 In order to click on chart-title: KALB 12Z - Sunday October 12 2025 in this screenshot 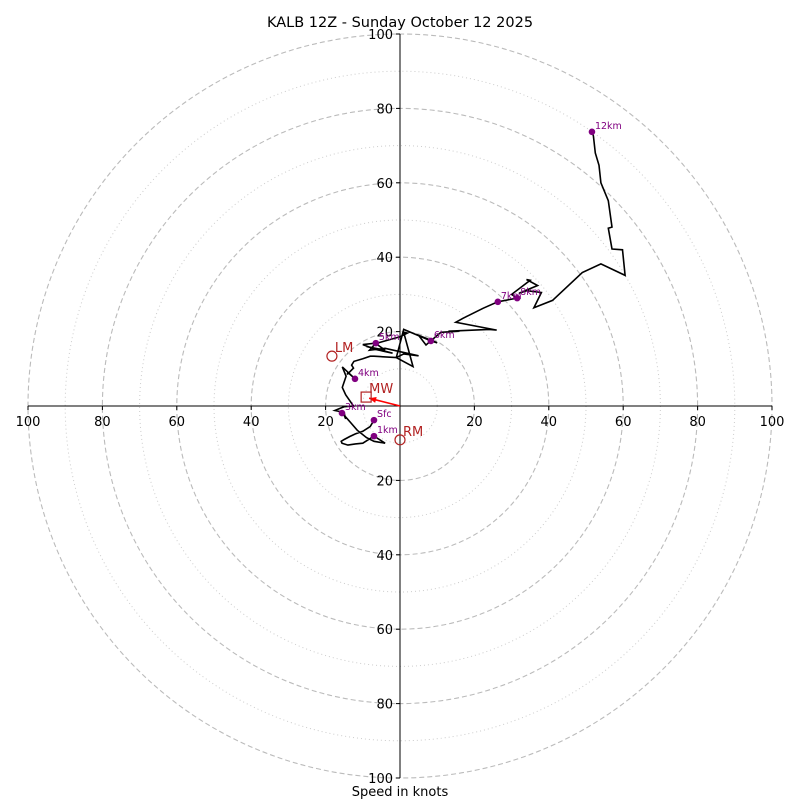, I will do `click(400, 23)`.